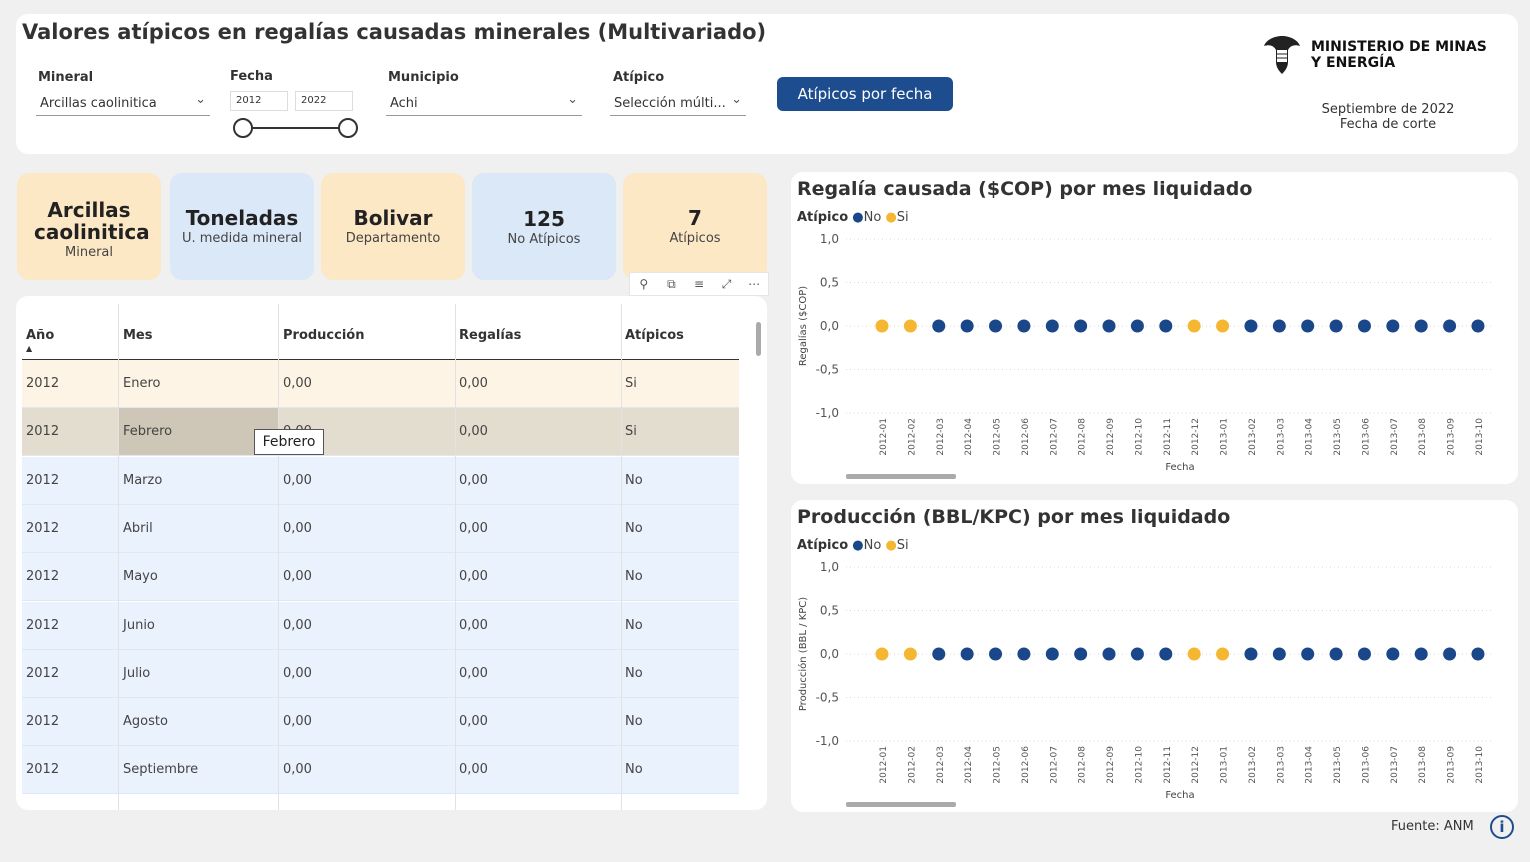  Describe the element at coordinates (29, 348) in the screenshot. I see `sort-ascending-icon: ▲` at that location.